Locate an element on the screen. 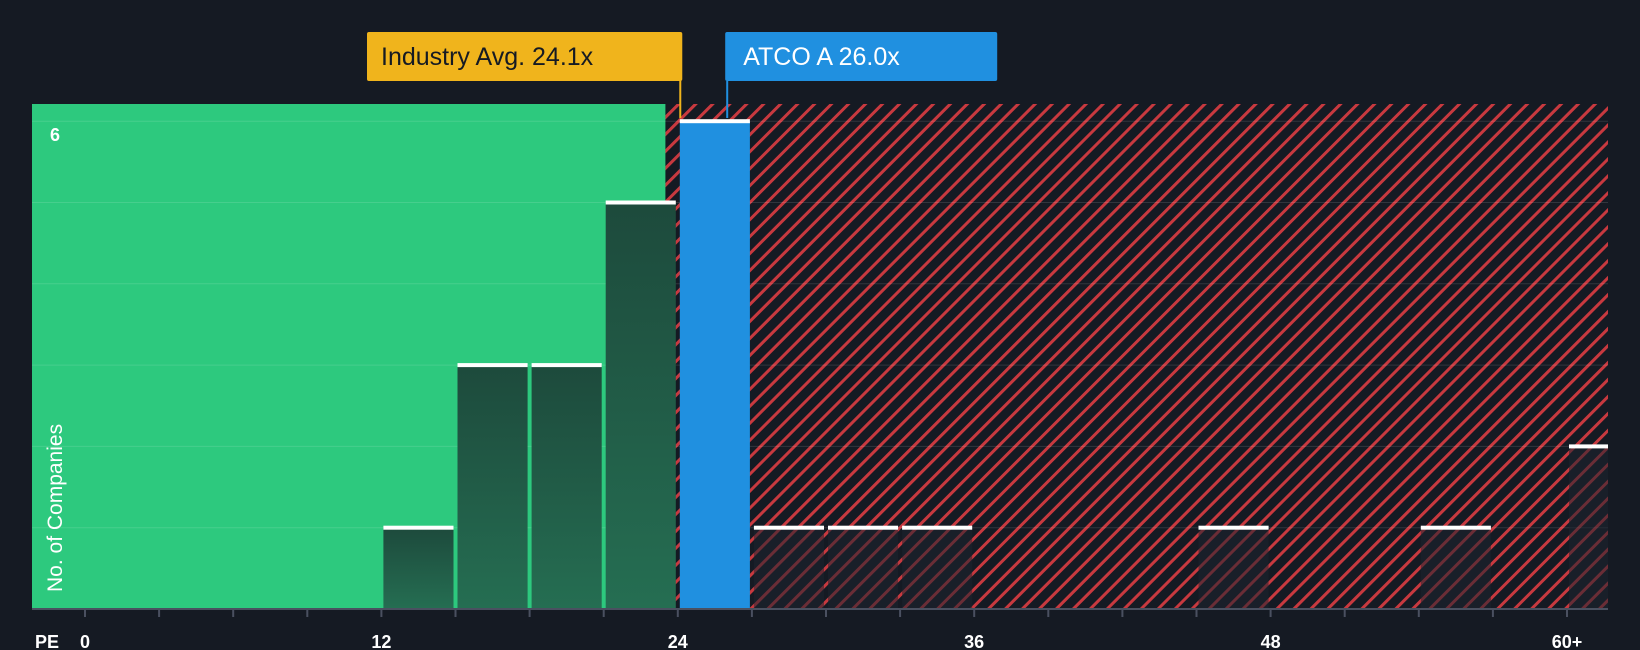 The height and width of the screenshot is (650, 1640). x-tick-label: 48 is located at coordinates (1271, 641).